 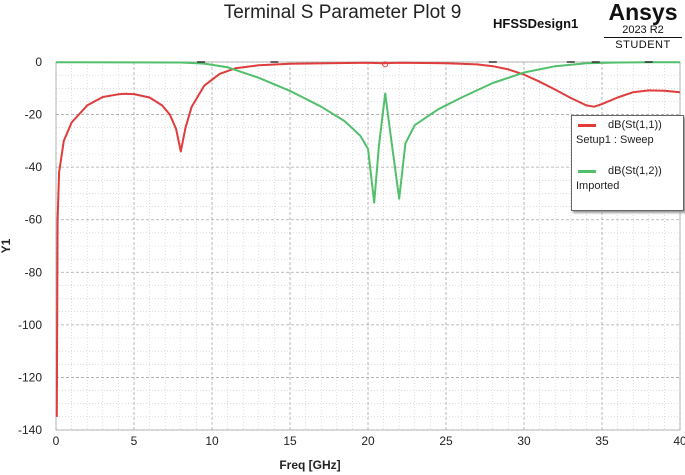 I want to click on brand-name: Ansys, so click(x=643, y=12).